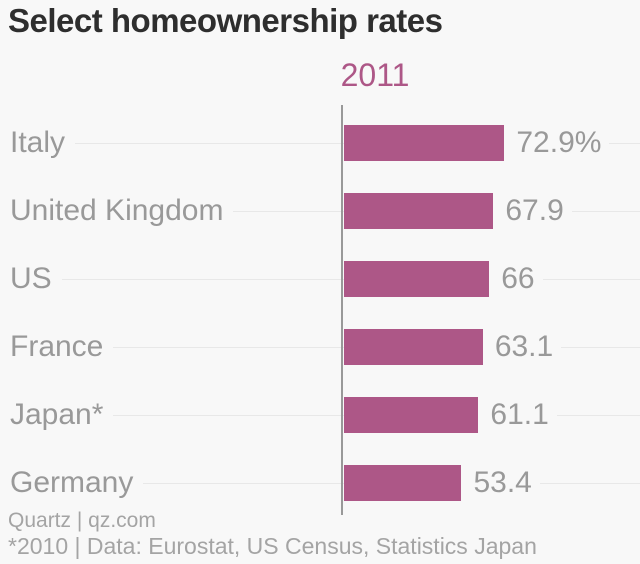 This screenshot has height=564, width=640. I want to click on value-label-us: 66, so click(516, 279).